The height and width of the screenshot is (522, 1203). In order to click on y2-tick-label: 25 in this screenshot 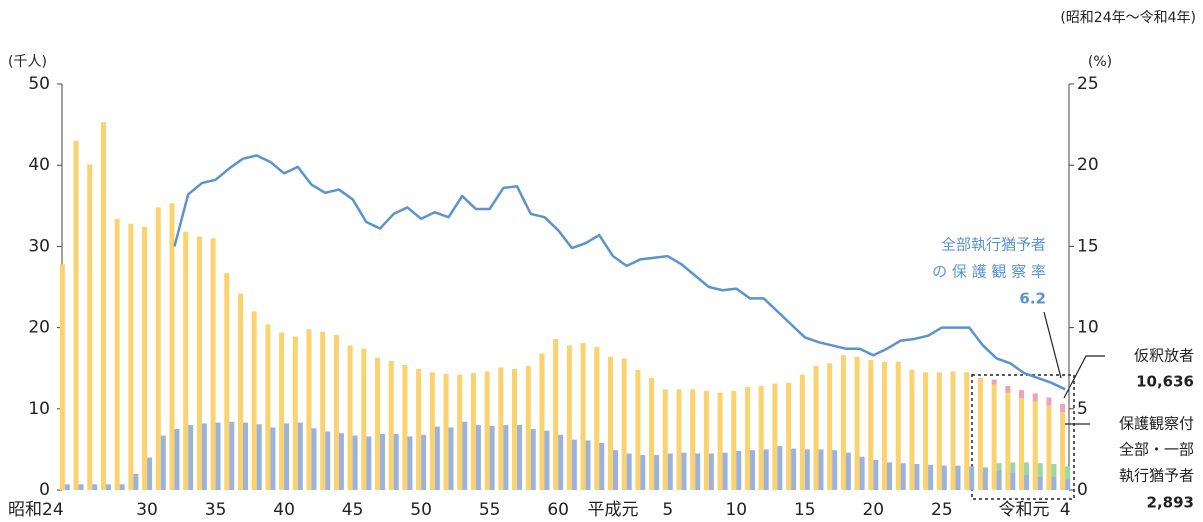, I will do `click(1088, 84)`.